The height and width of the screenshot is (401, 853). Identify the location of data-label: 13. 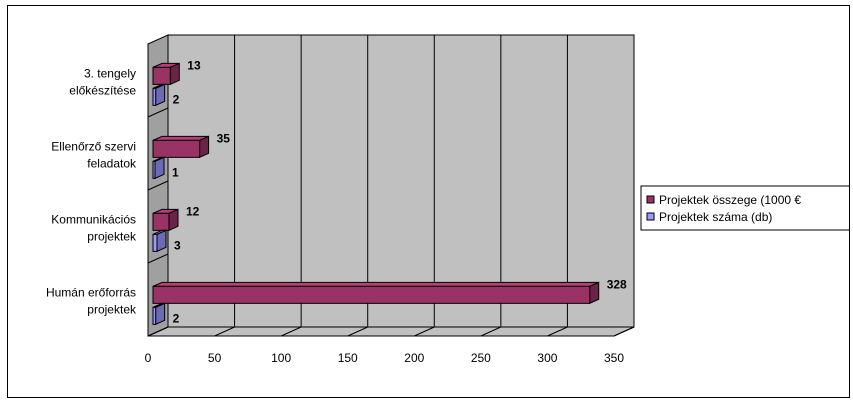
(194, 65).